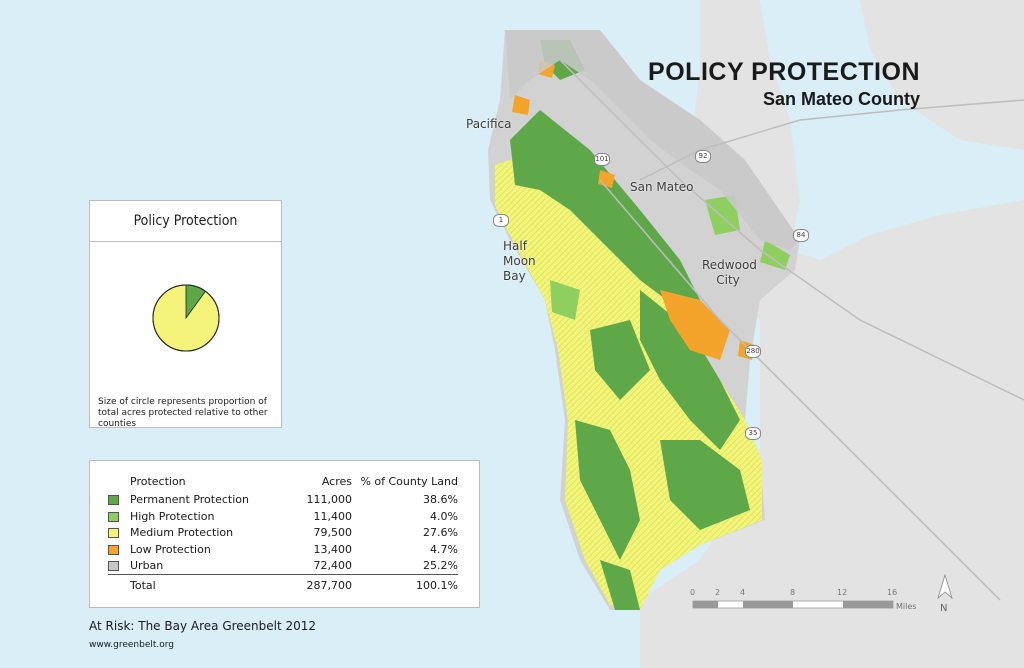  Describe the element at coordinates (743, 592) in the screenshot. I see `scale-tick-4: 4` at that location.